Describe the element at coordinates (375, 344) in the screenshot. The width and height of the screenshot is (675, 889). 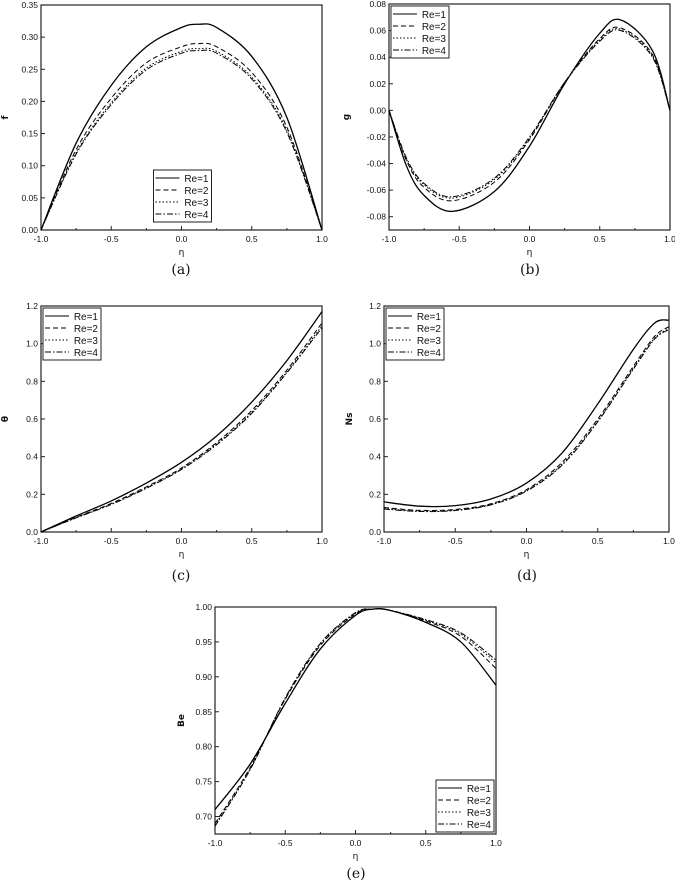
I see `y-tick-label: 1.0` at that location.